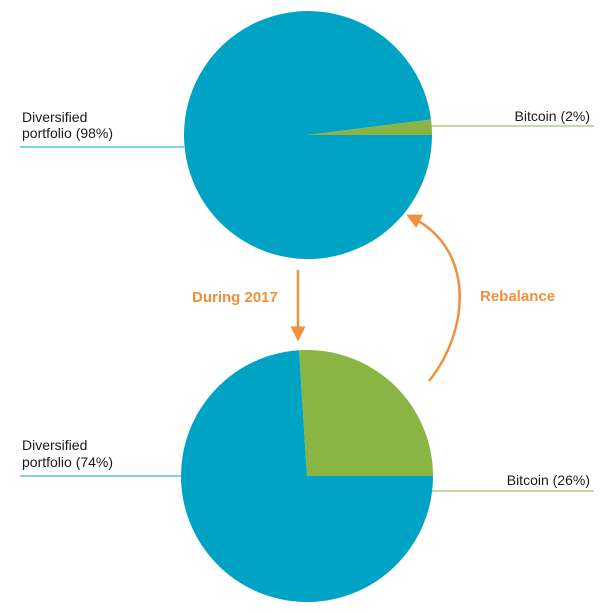  Describe the element at coordinates (517, 296) in the screenshot. I see `rebalance-label: Rebalance` at that location.